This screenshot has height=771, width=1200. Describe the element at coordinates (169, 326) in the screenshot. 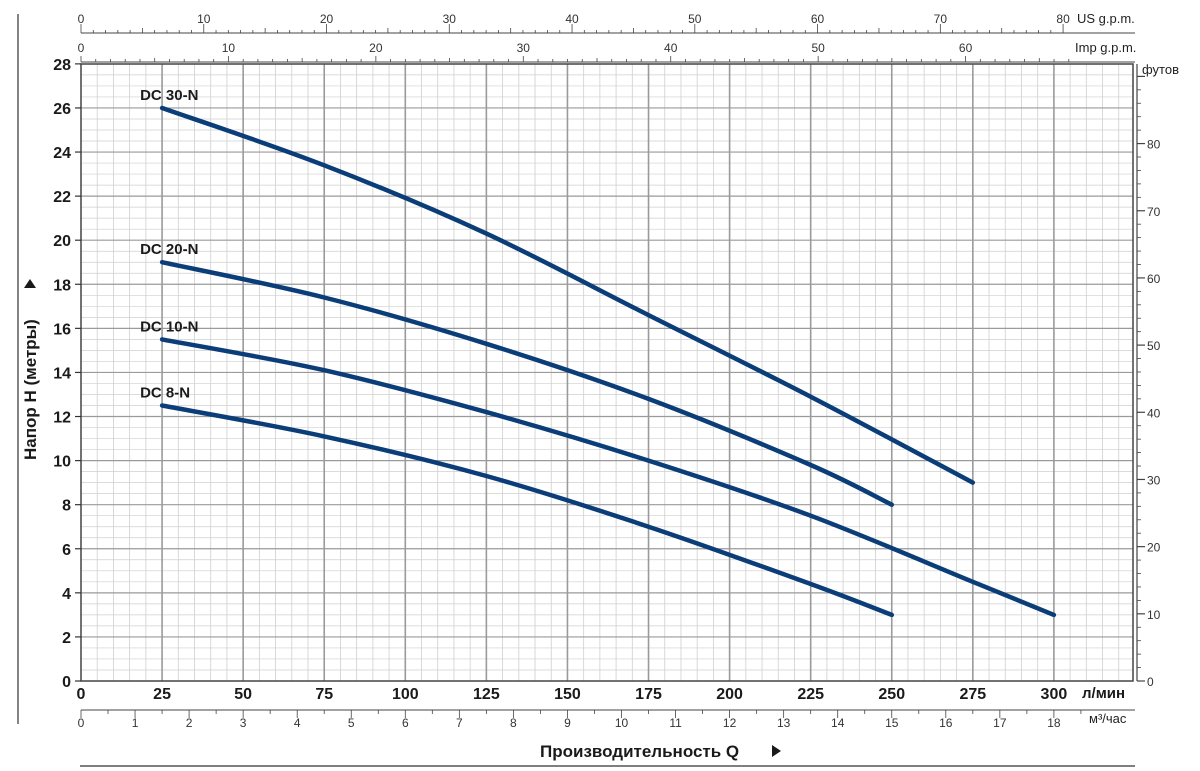

I see `series-label-3: DC 10-N` at that location.